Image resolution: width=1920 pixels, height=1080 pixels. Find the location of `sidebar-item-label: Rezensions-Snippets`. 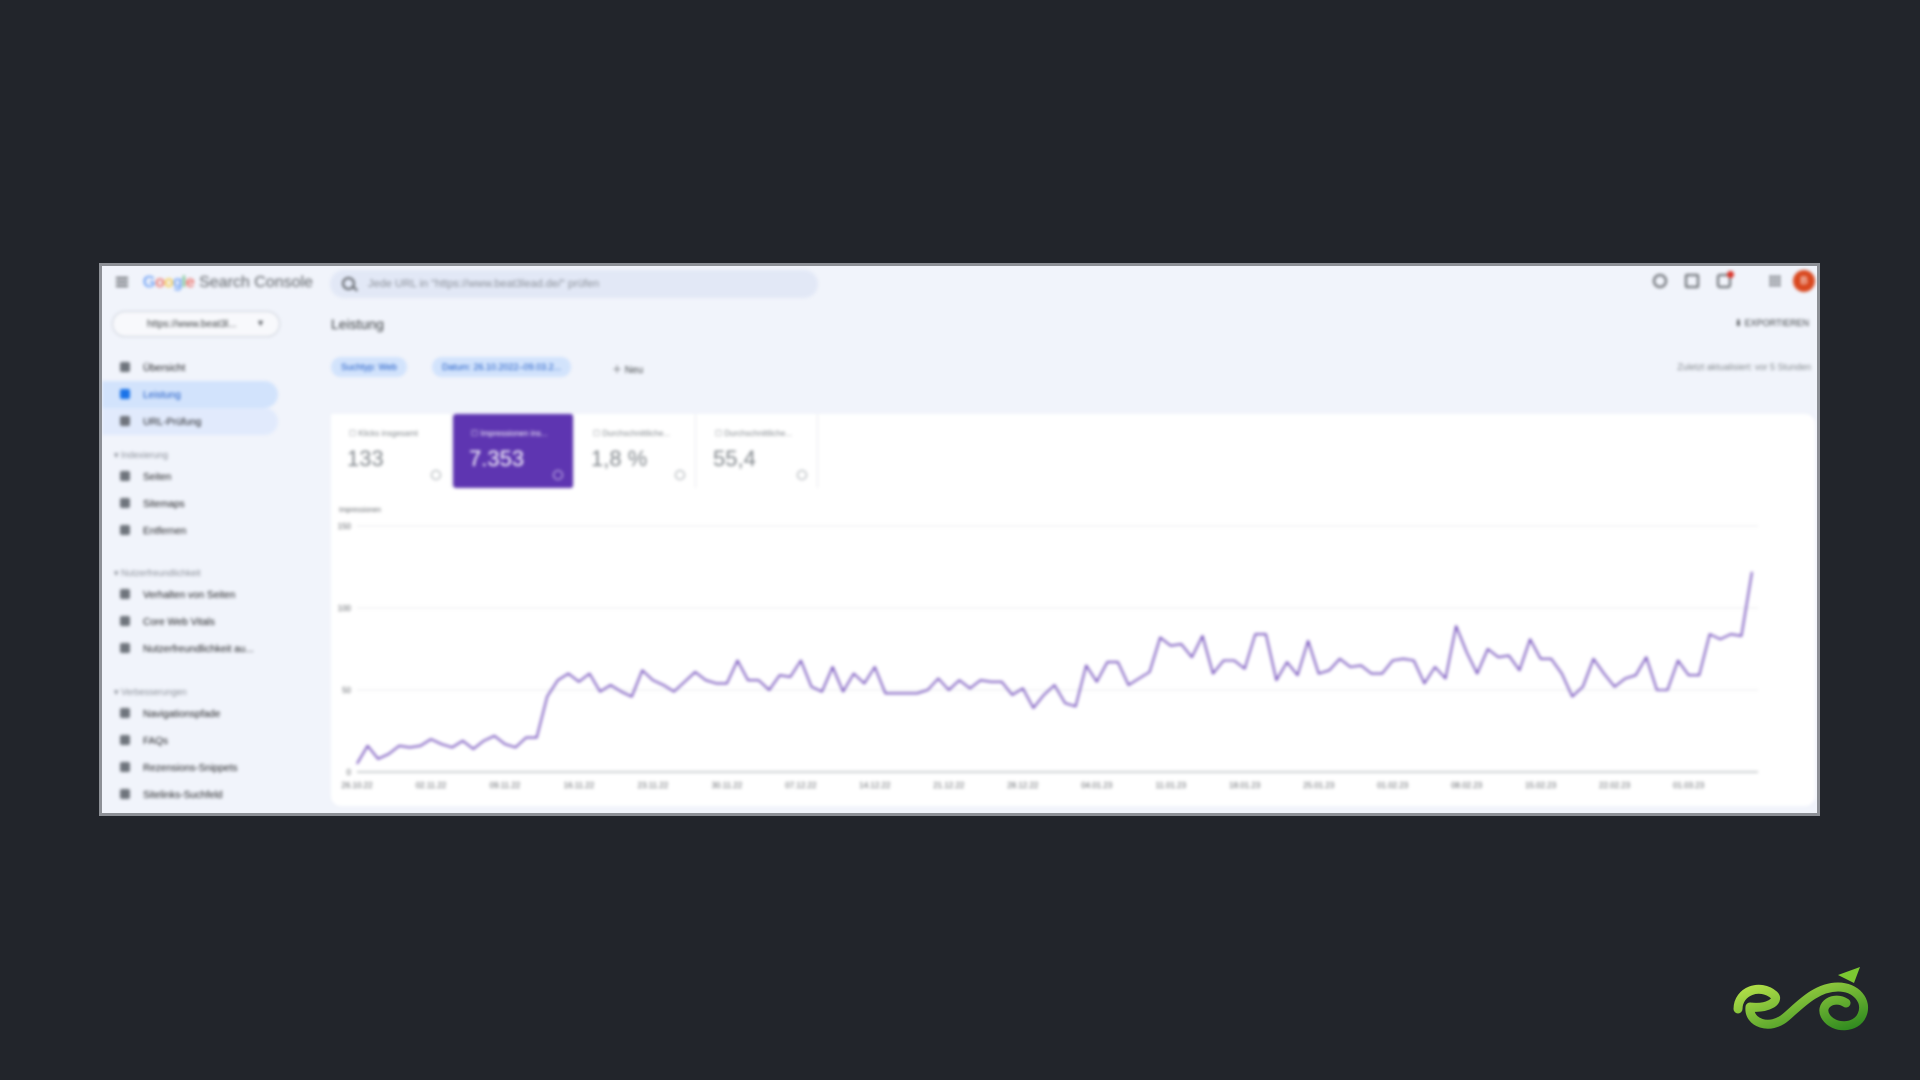

sidebar-item-label: Rezensions-Snippets is located at coordinates (190, 768).